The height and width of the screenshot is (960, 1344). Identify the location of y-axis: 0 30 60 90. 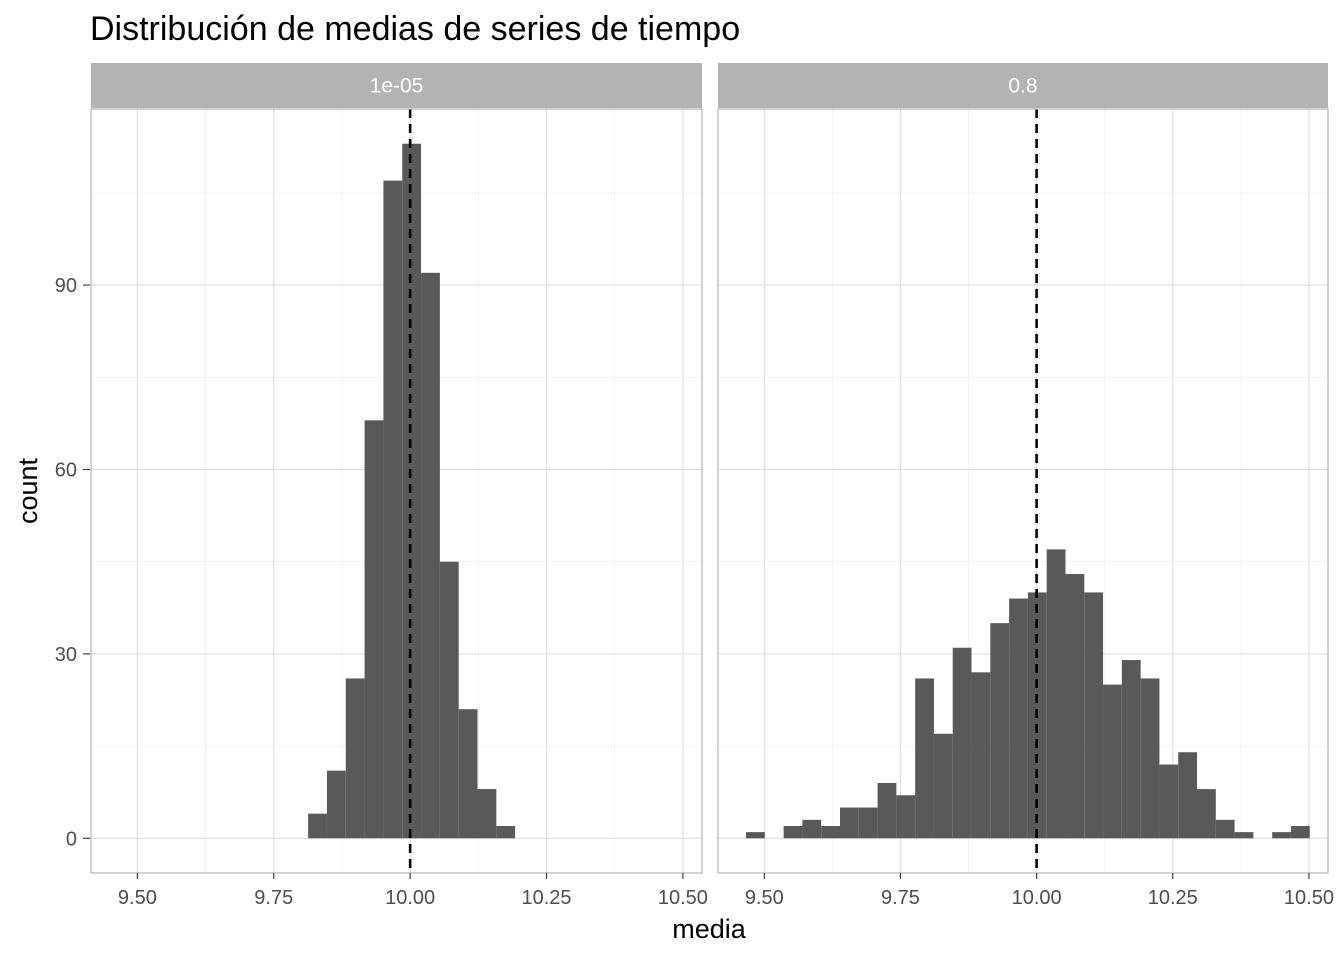
(72, 562).